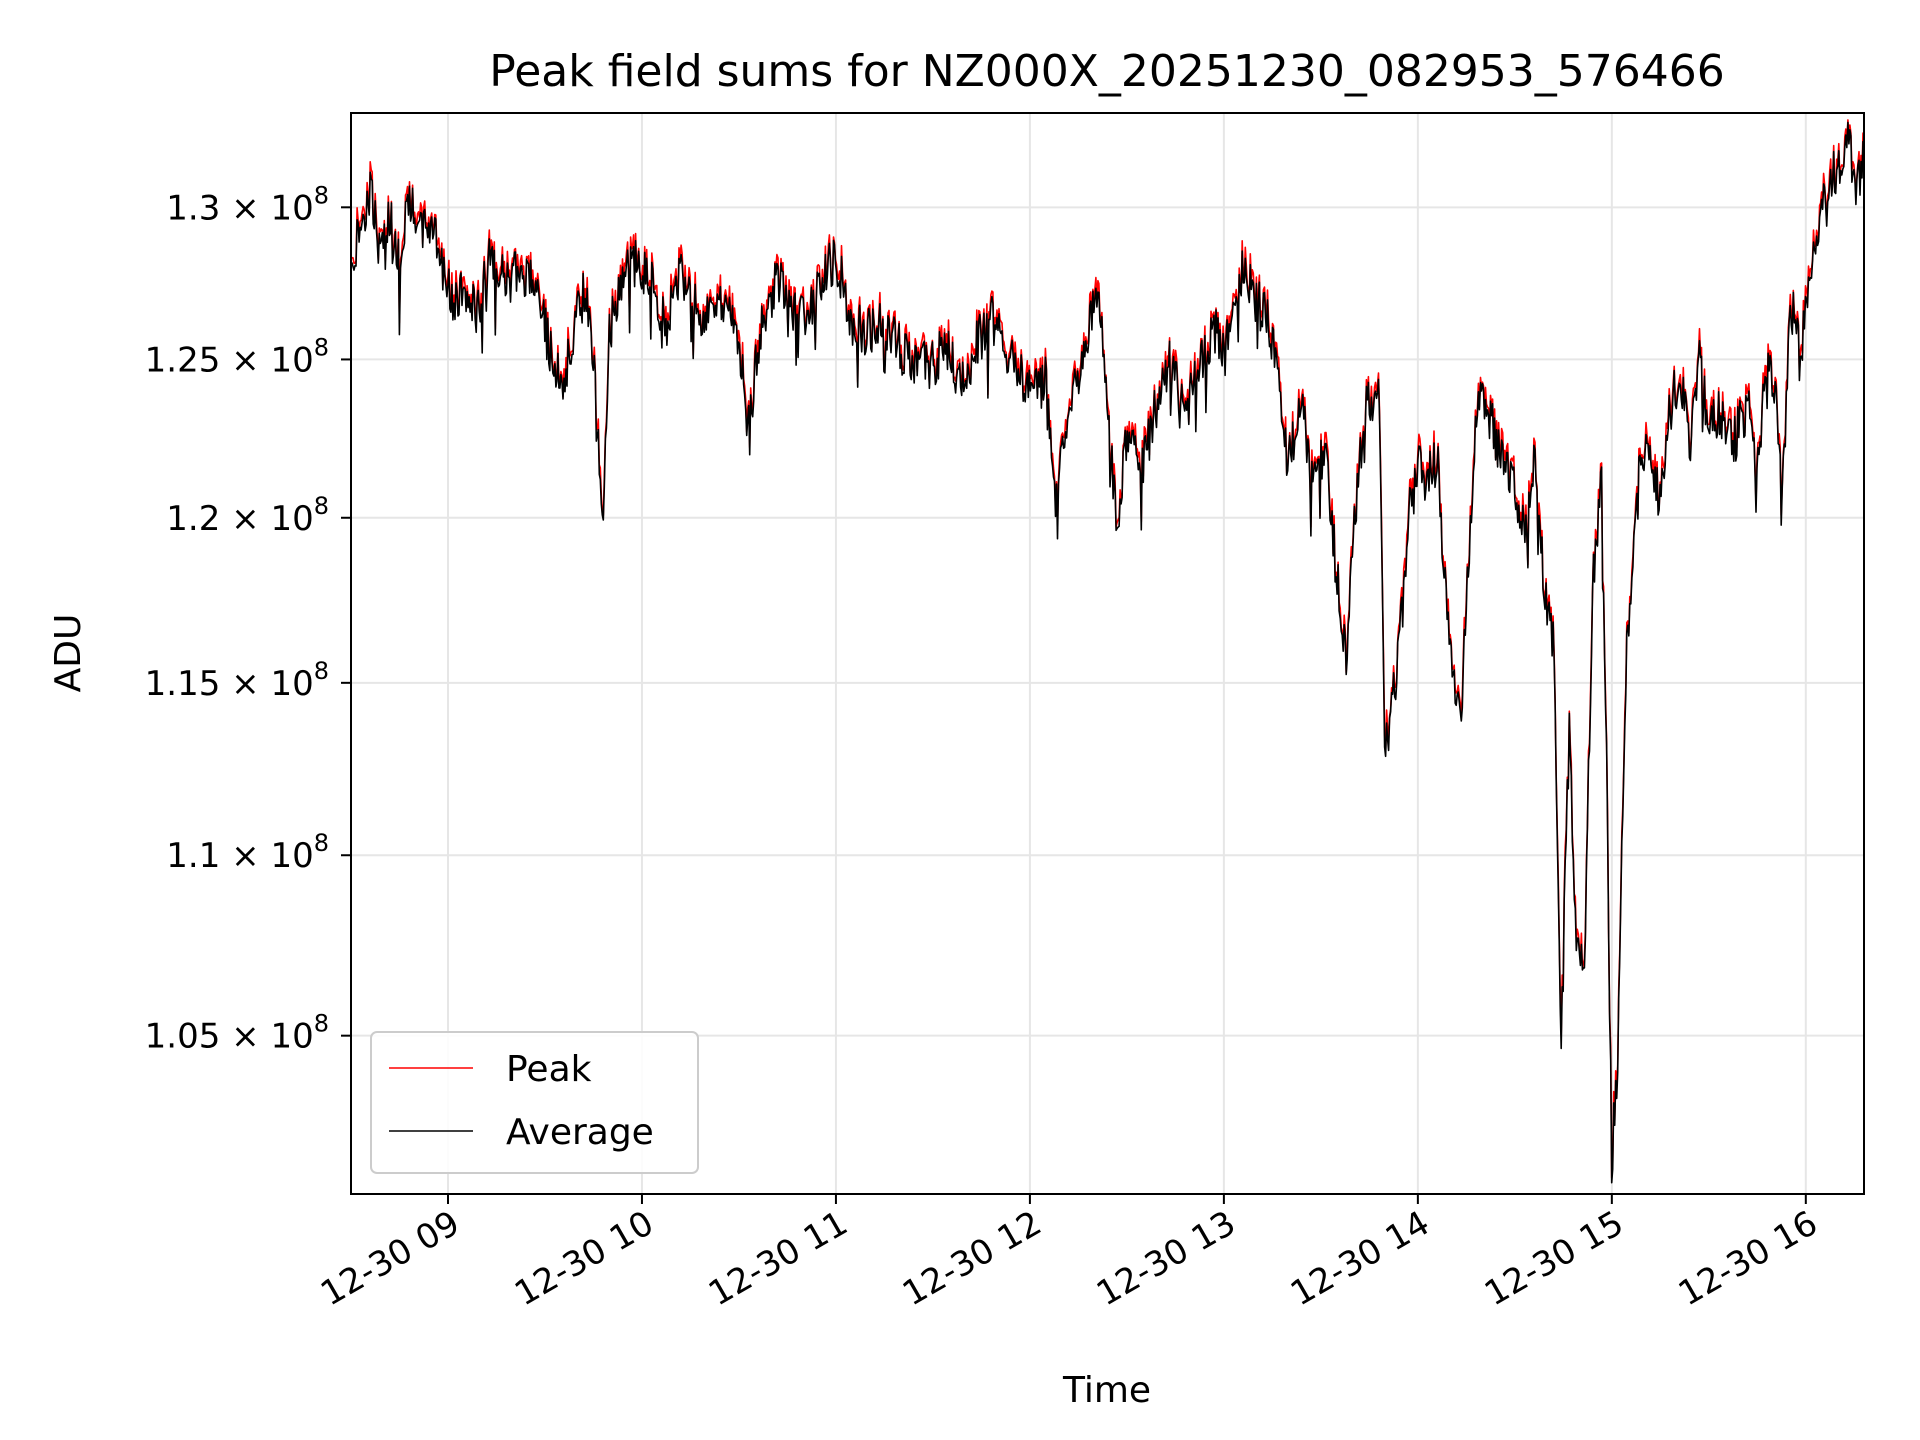 The height and width of the screenshot is (1440, 1920). What do you see at coordinates (183, 684) in the screenshot?
I see `y-tick-mantissa: 1.15` at bounding box center [183, 684].